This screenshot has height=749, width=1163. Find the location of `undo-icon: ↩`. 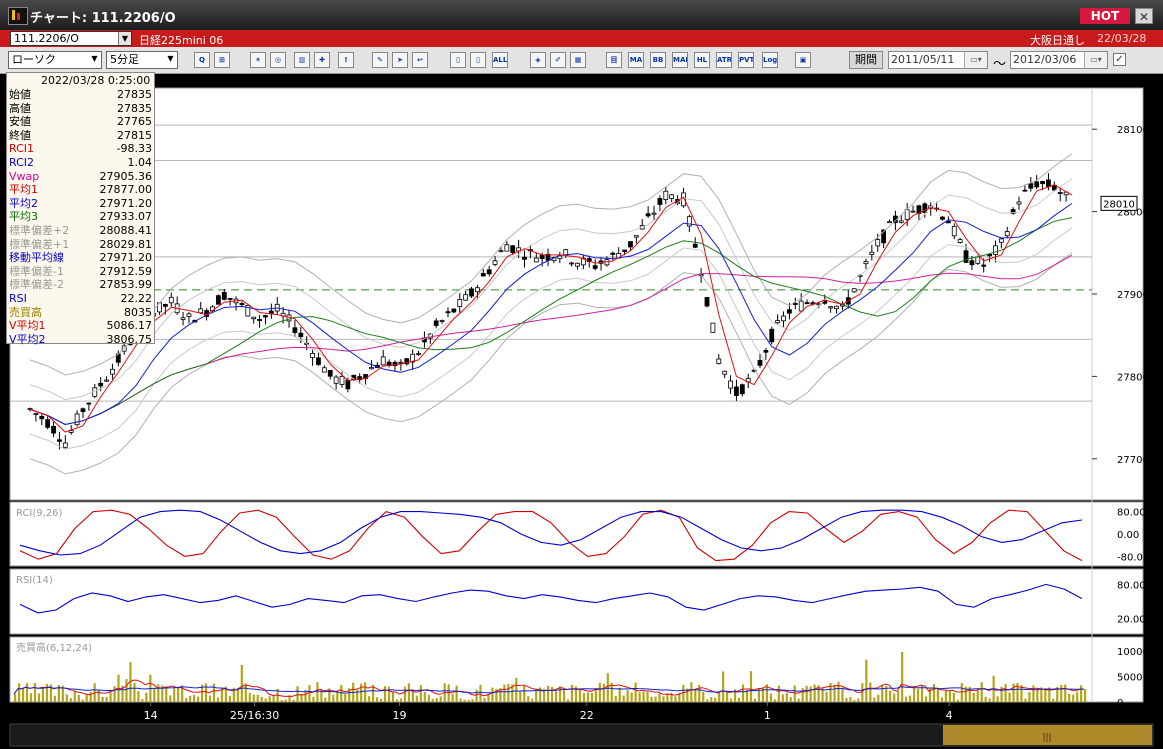

undo-icon: ↩ is located at coordinates (420, 60).